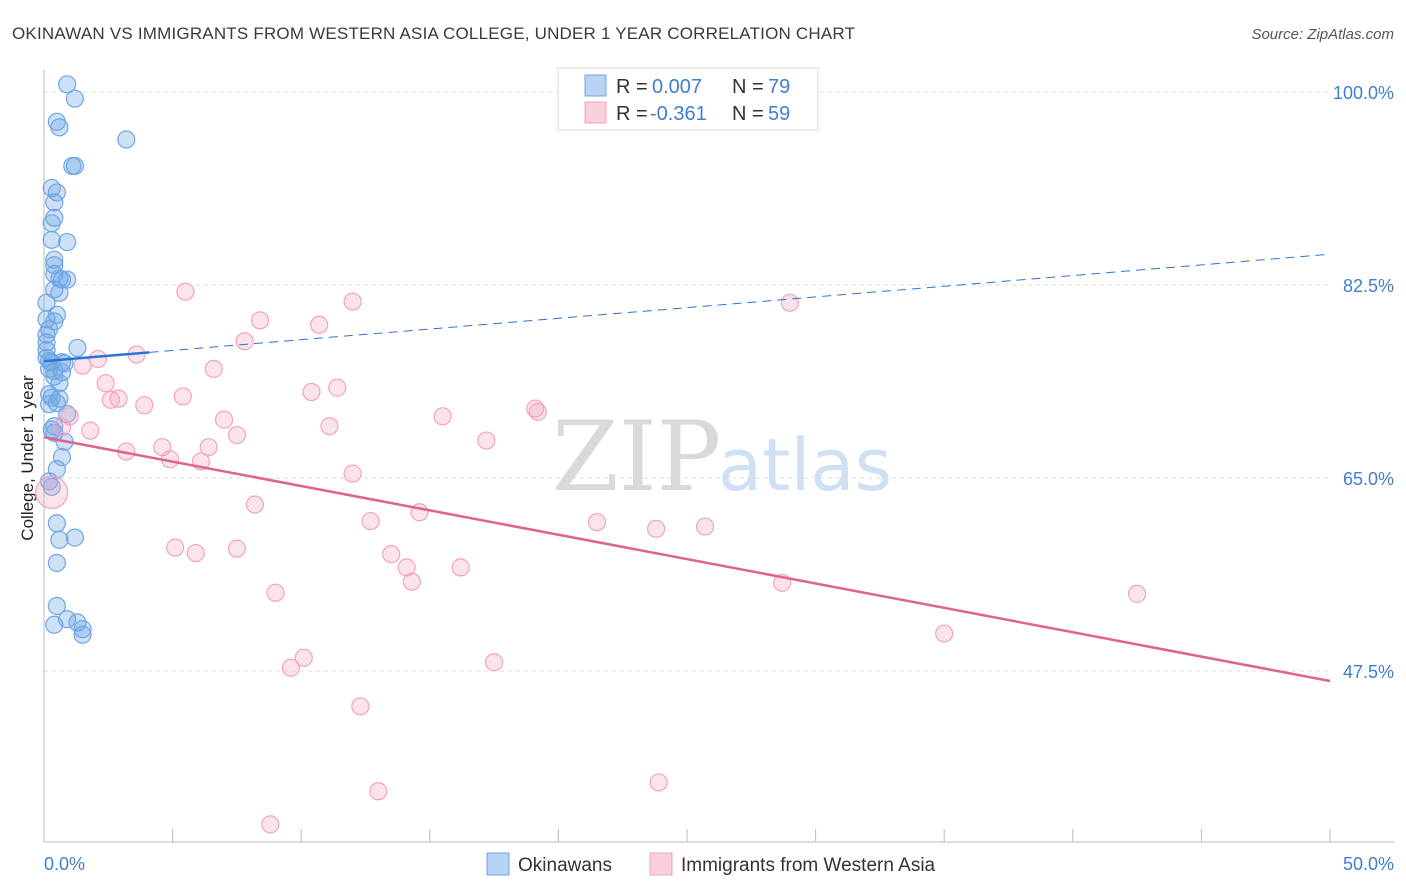 The height and width of the screenshot is (892, 1406). I want to click on stats-legend: R = 0.007 N = 79 R = -0.361 N = 59, so click(688, 99).